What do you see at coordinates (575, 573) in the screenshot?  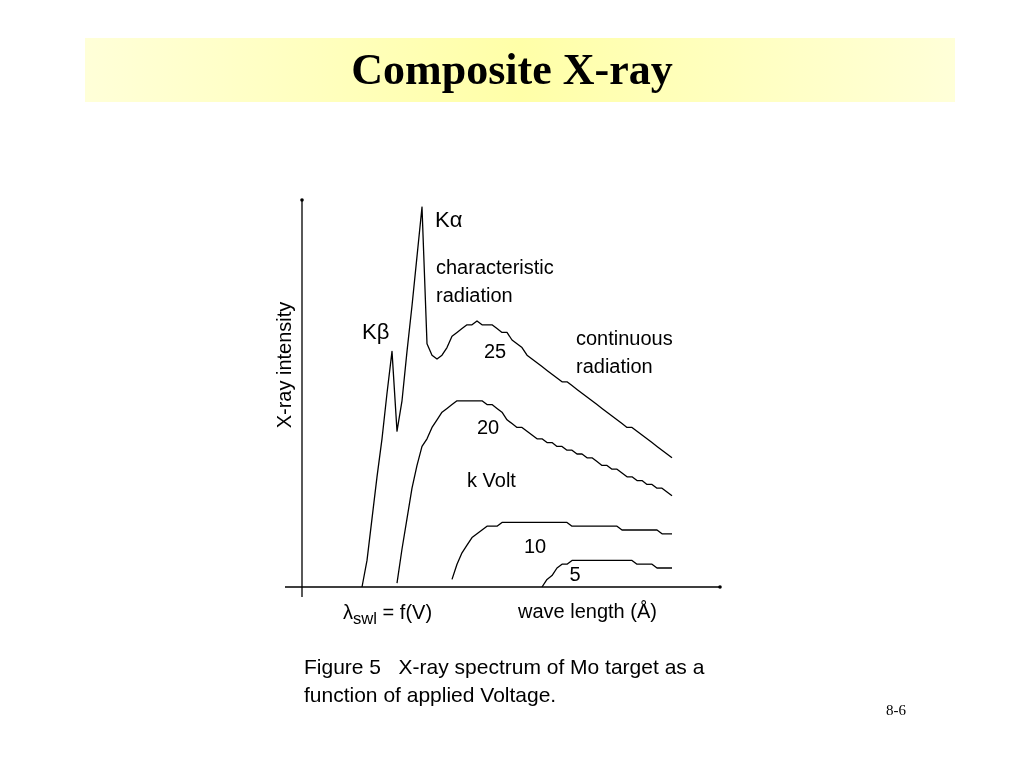 I see `series-label: 5` at bounding box center [575, 573].